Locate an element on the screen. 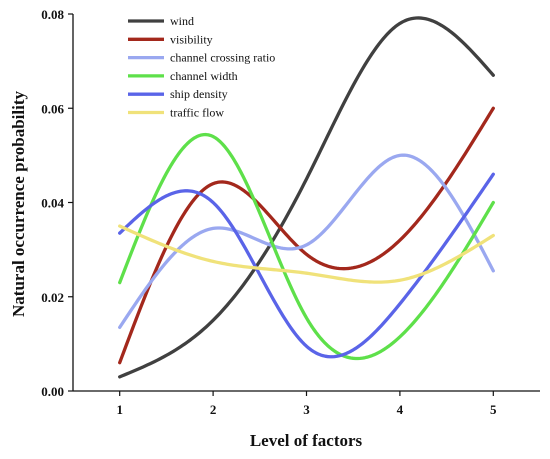  x-tick-label: 5 is located at coordinates (493, 409).